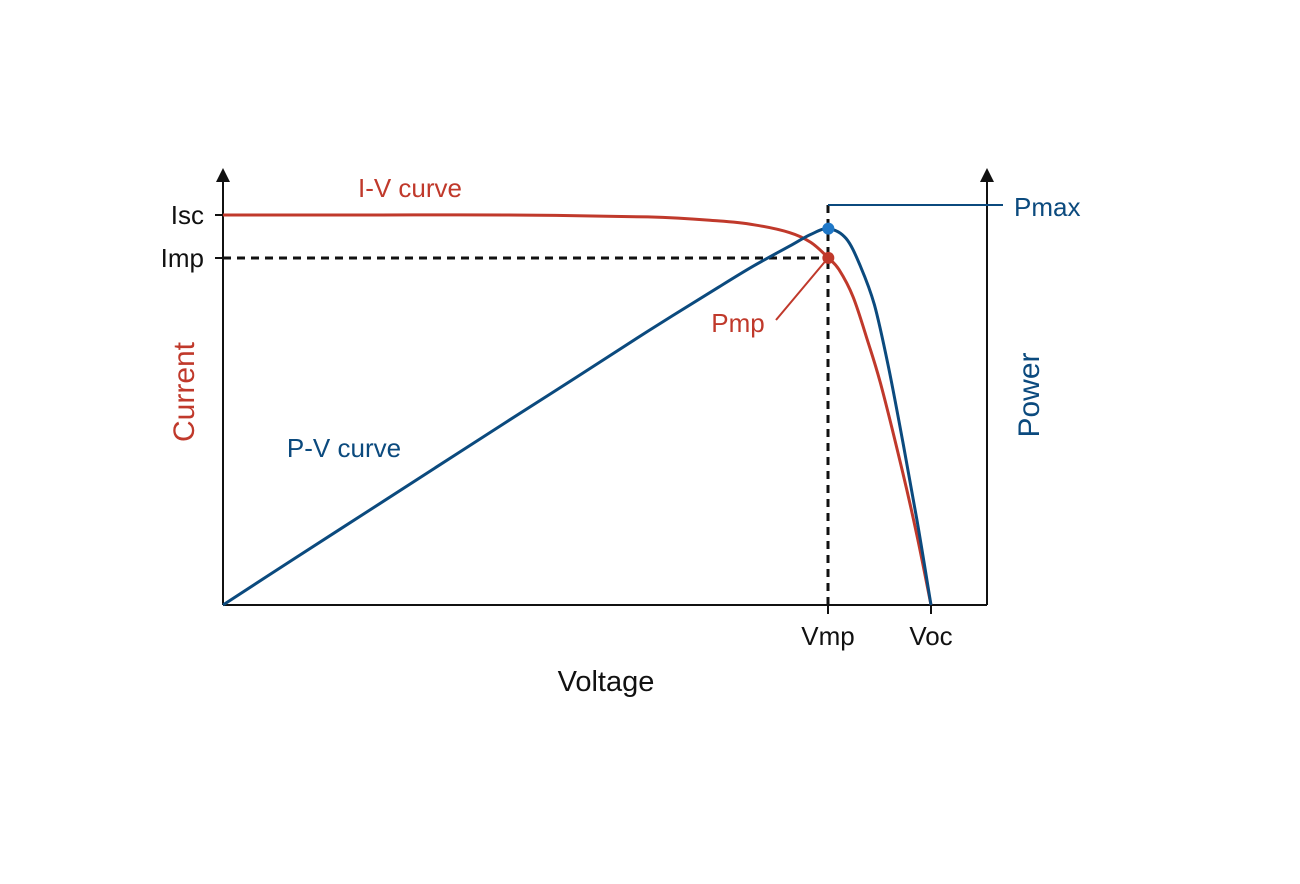 The image size is (1300, 884). Describe the element at coordinates (1047, 207) in the screenshot. I see `pmax-label: Pmax` at that location.